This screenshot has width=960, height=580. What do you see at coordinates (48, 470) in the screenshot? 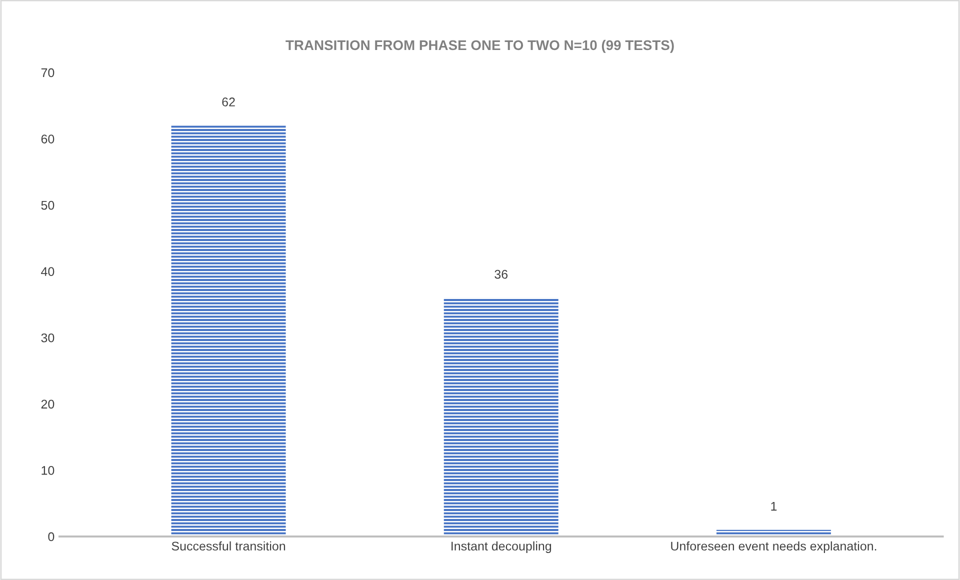
I see `y-tick-label: 10` at bounding box center [48, 470].